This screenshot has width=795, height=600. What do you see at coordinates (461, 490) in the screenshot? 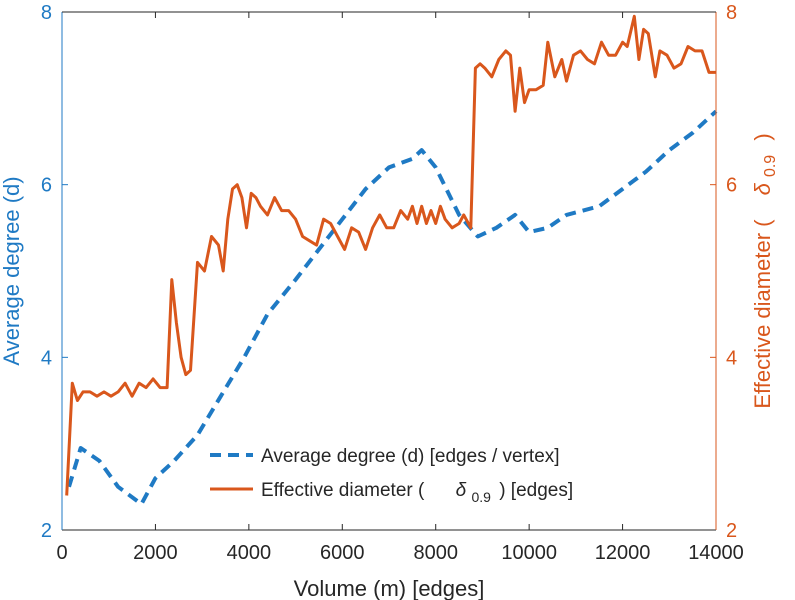
I see `legend-diameter-symbol: δ` at bounding box center [461, 490].